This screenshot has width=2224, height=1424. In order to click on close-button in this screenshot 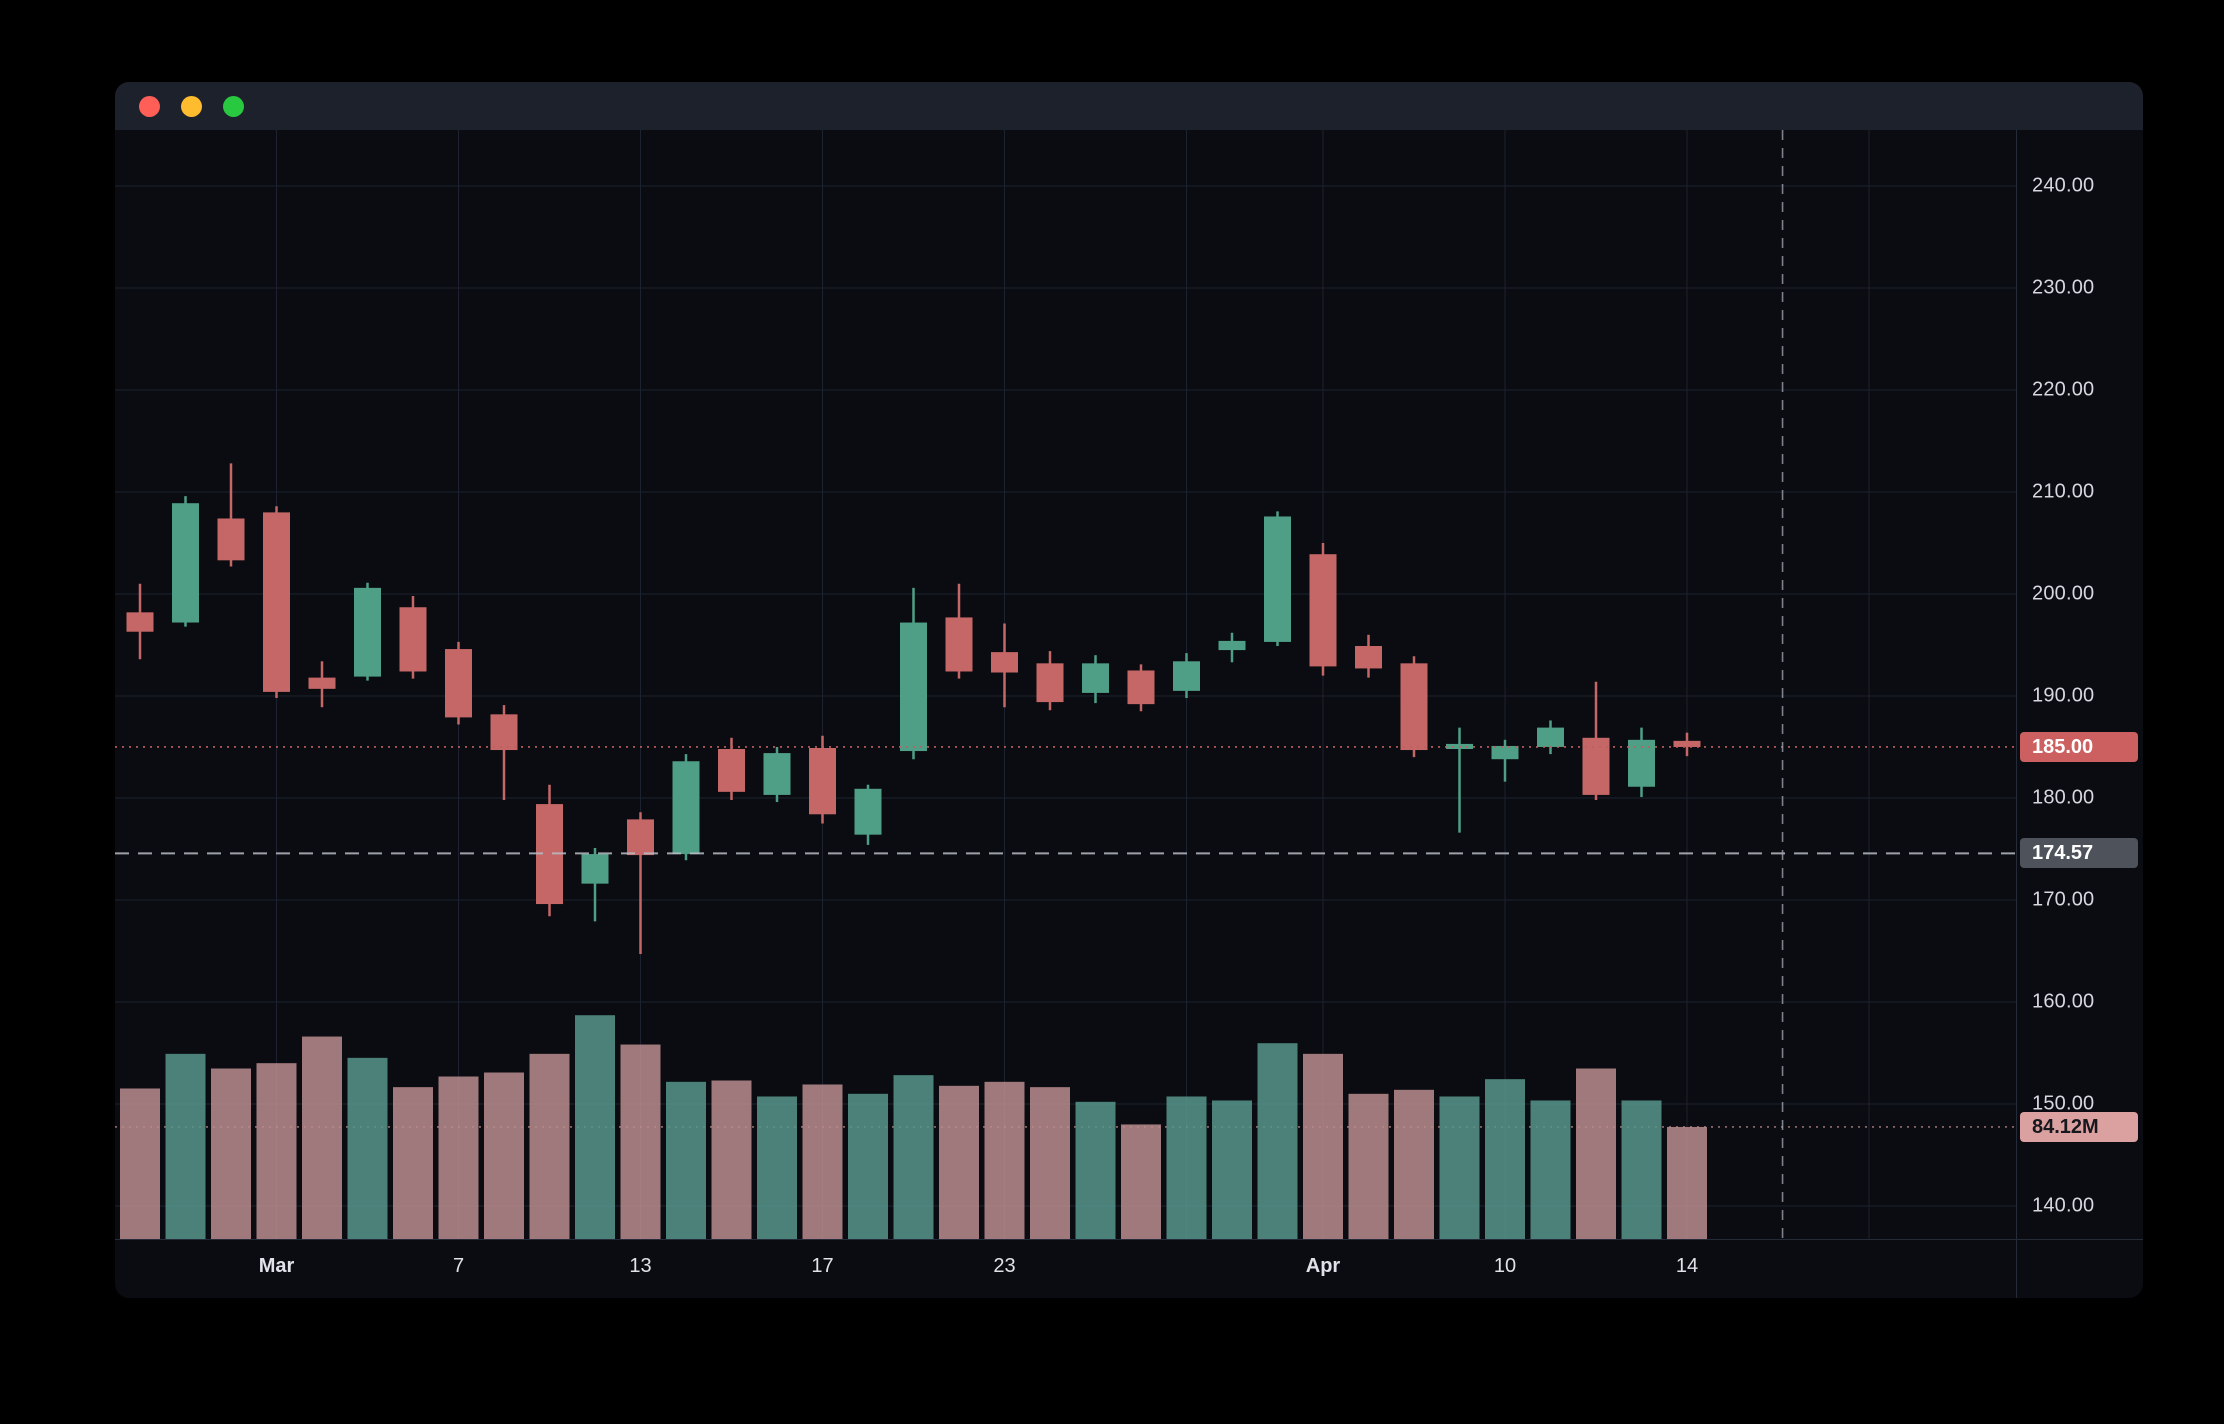, I will do `click(149, 106)`.